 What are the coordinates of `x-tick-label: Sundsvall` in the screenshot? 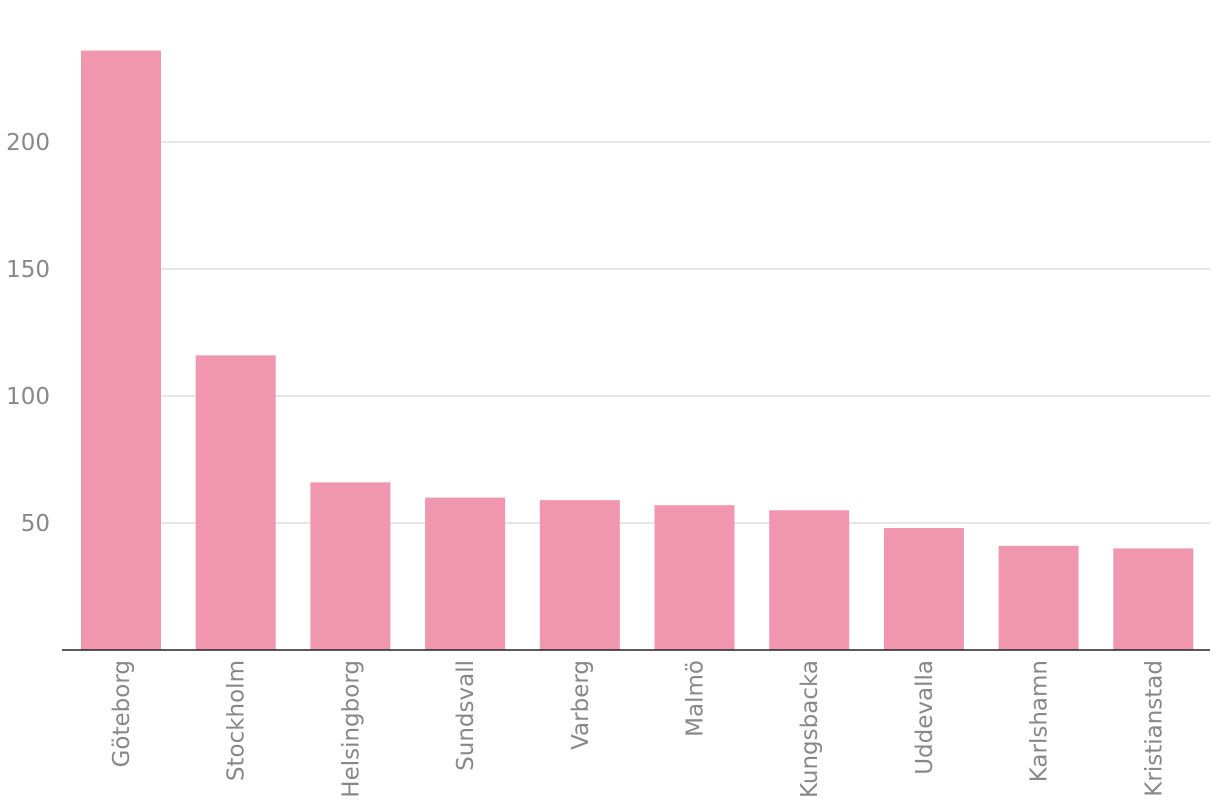 It's located at (466, 715).